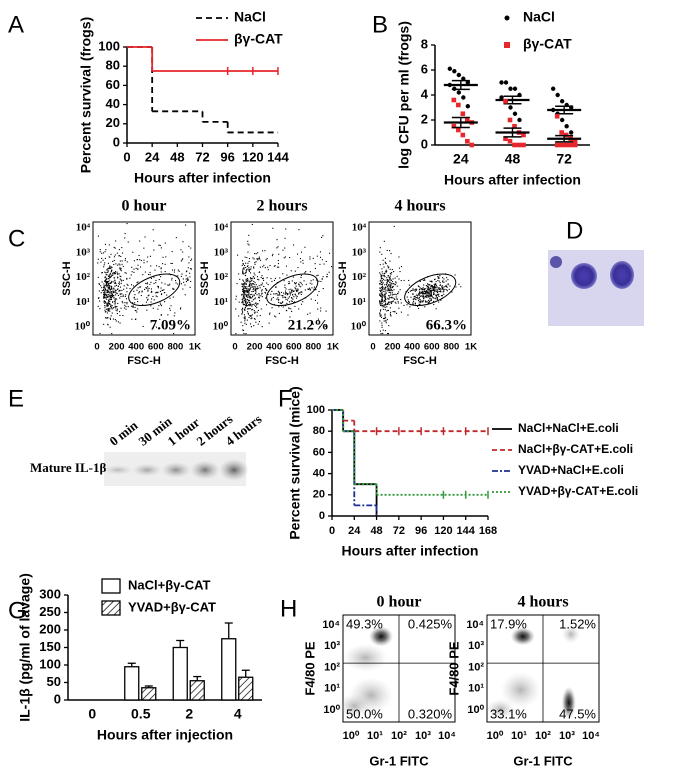 Image resolution: width=677 pixels, height=780 pixels. What do you see at coordinates (466, 531) in the screenshot?
I see `x-tick-label: 144` at bounding box center [466, 531].